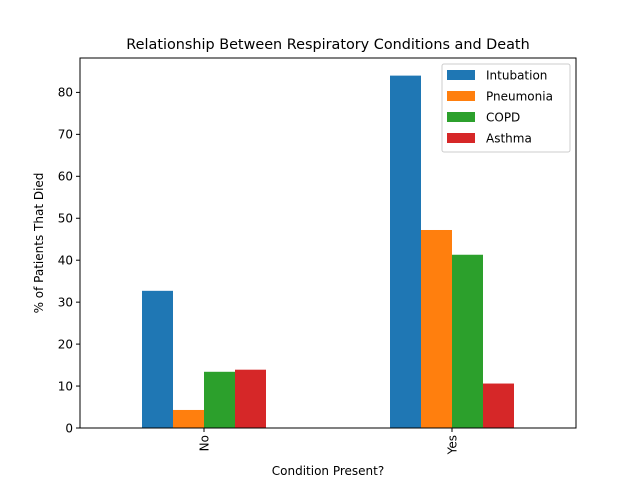 This screenshot has width=640, height=480. Describe the element at coordinates (453, 445) in the screenshot. I see `x-tick-label: Yes` at that location.